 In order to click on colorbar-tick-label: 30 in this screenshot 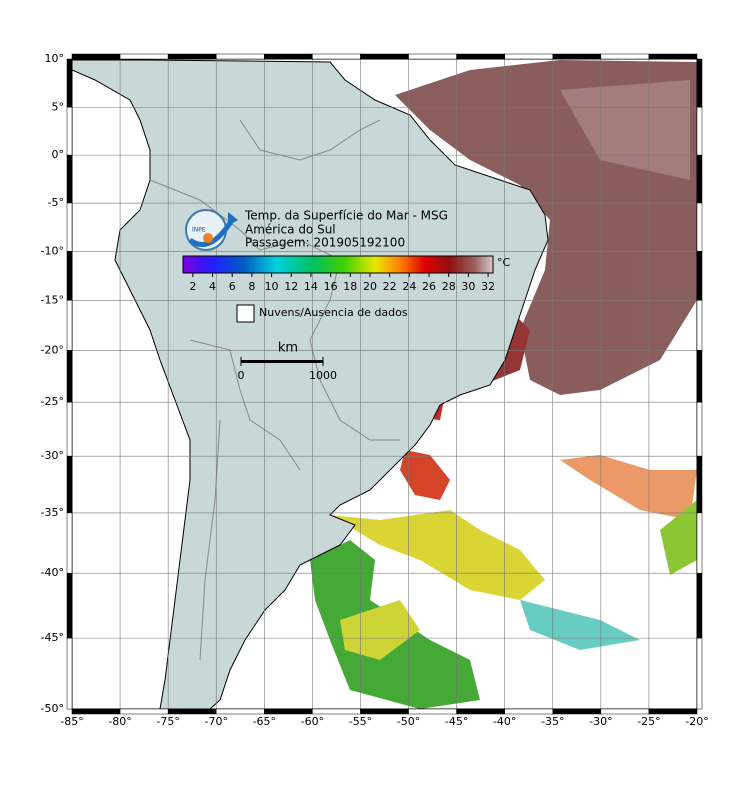, I will do `click(468, 286)`.